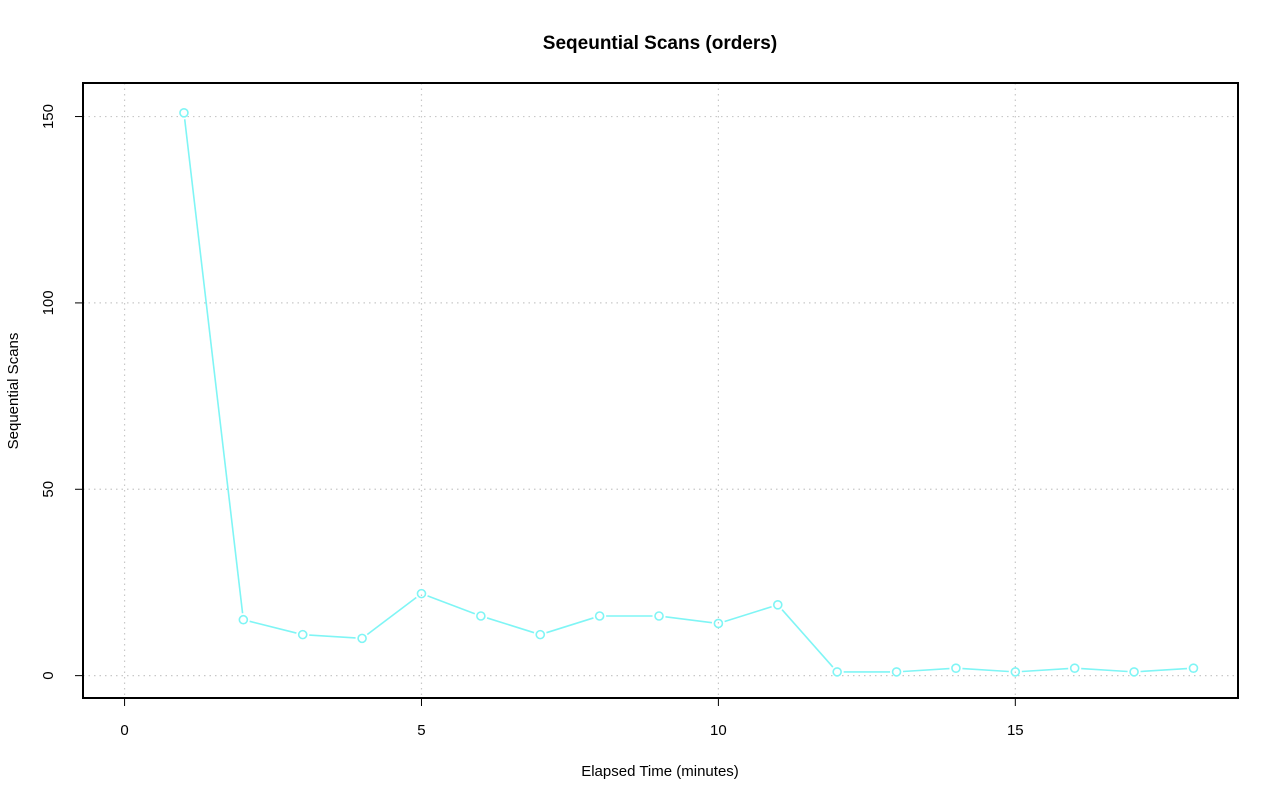 The width and height of the screenshot is (1280, 801). Describe the element at coordinates (48, 116) in the screenshot. I see `y-tick-label: 150` at that location.